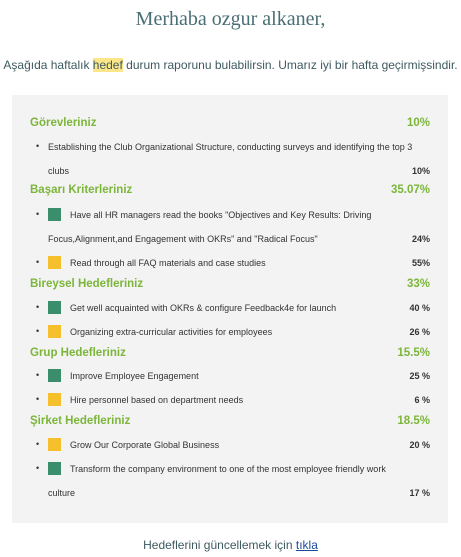  I want to click on intro-highlight: hedef, so click(107, 65).